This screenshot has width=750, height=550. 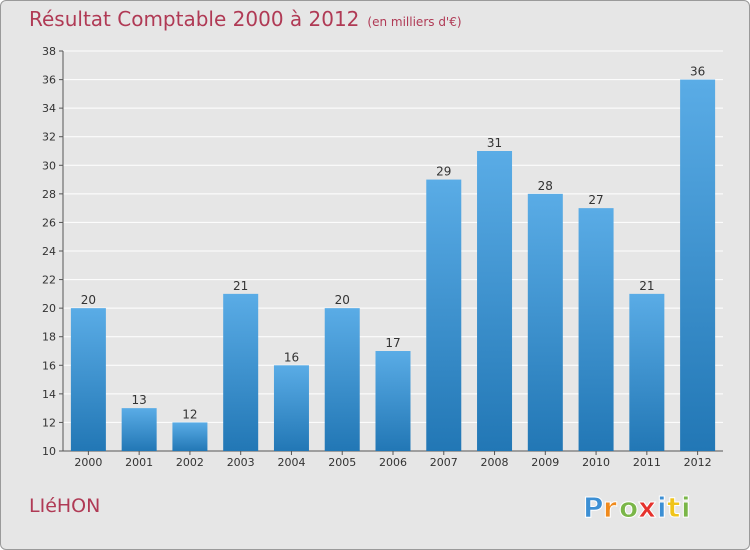 What do you see at coordinates (49, 365) in the screenshot?
I see `y-tick-label: 16` at bounding box center [49, 365].